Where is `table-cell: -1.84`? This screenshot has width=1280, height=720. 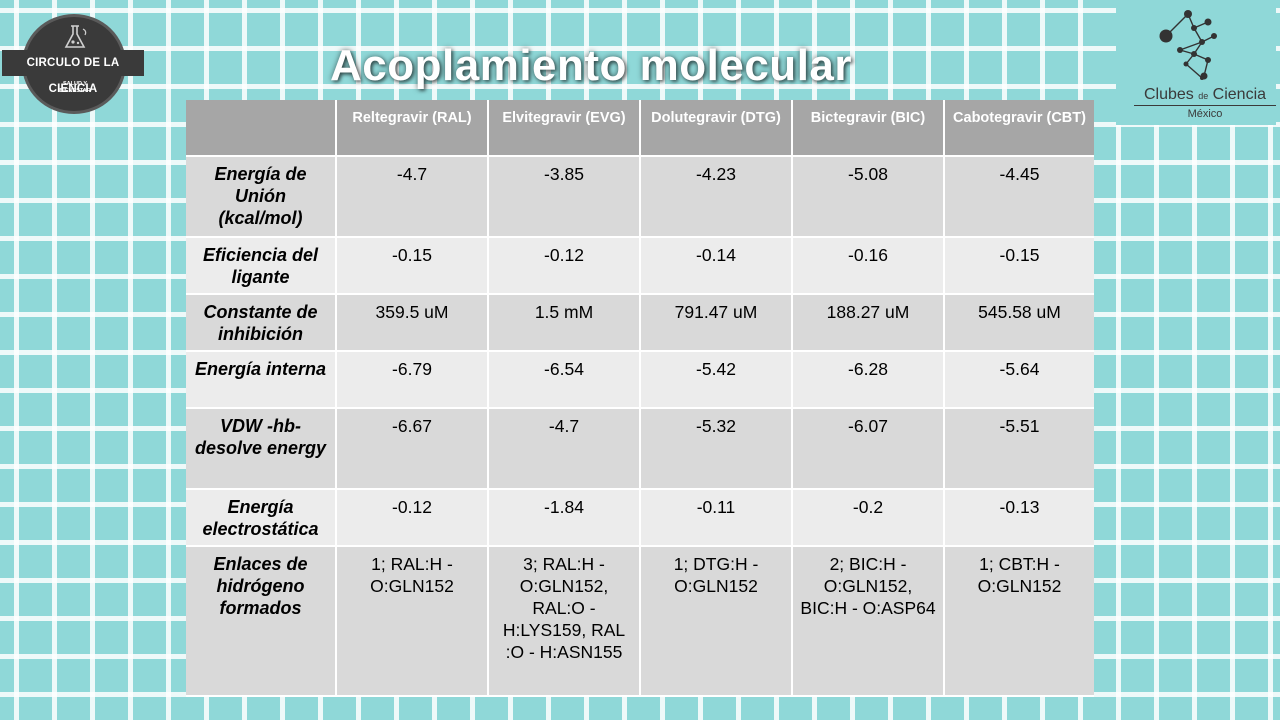
table-cell: -1.84 is located at coordinates (564, 517).